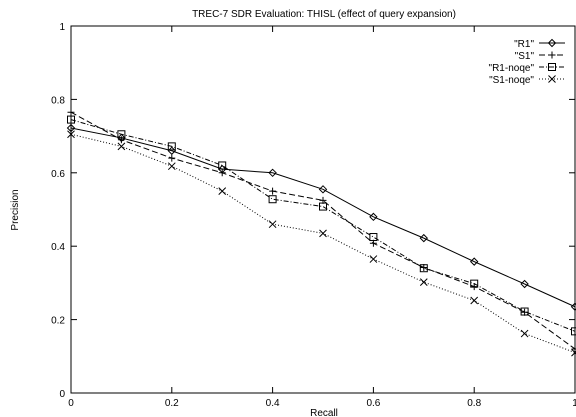 This screenshot has width=576, height=417. Describe the element at coordinates (58, 321) in the screenshot. I see `y-tick-label: 0.2` at that location.